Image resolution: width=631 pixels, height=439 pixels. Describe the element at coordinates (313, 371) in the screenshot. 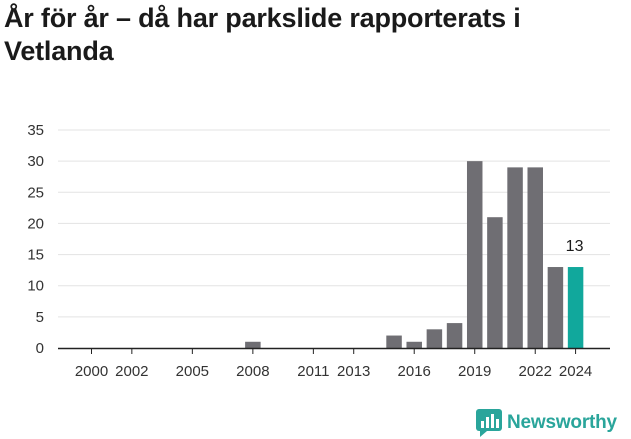

I see `x-tick-label: 2011` at that location.